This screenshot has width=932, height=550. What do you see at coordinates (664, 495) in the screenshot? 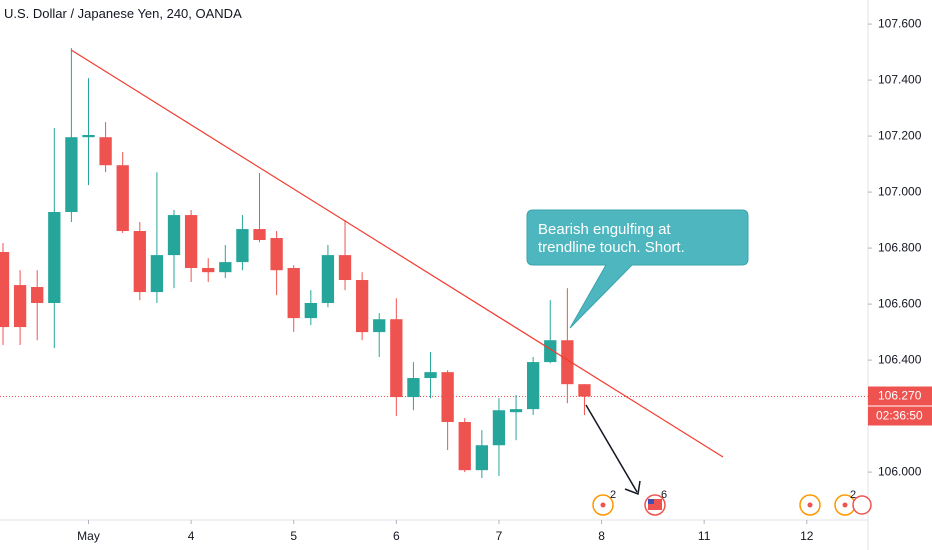
I see `event-count: 6` at bounding box center [664, 495].